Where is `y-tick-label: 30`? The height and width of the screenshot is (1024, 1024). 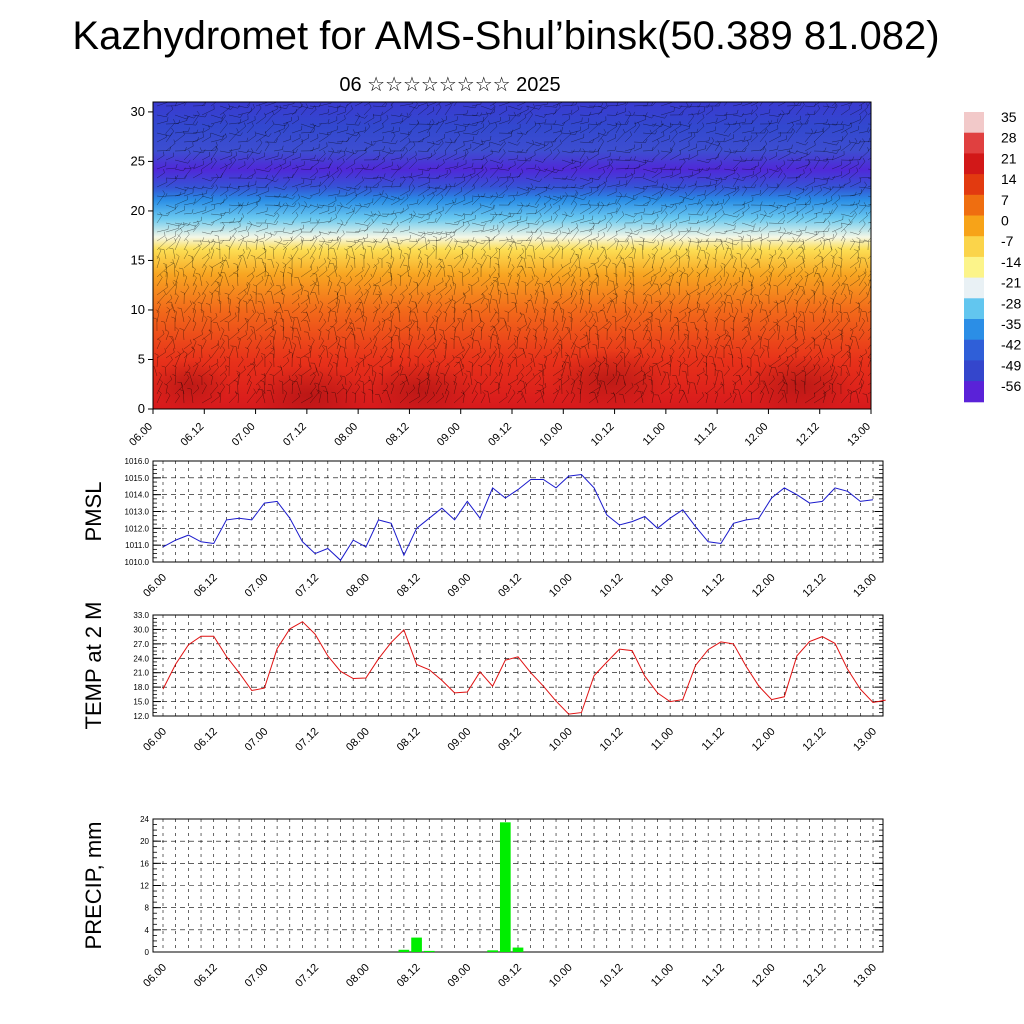 y-tick-label: 30 is located at coordinates (138, 111).